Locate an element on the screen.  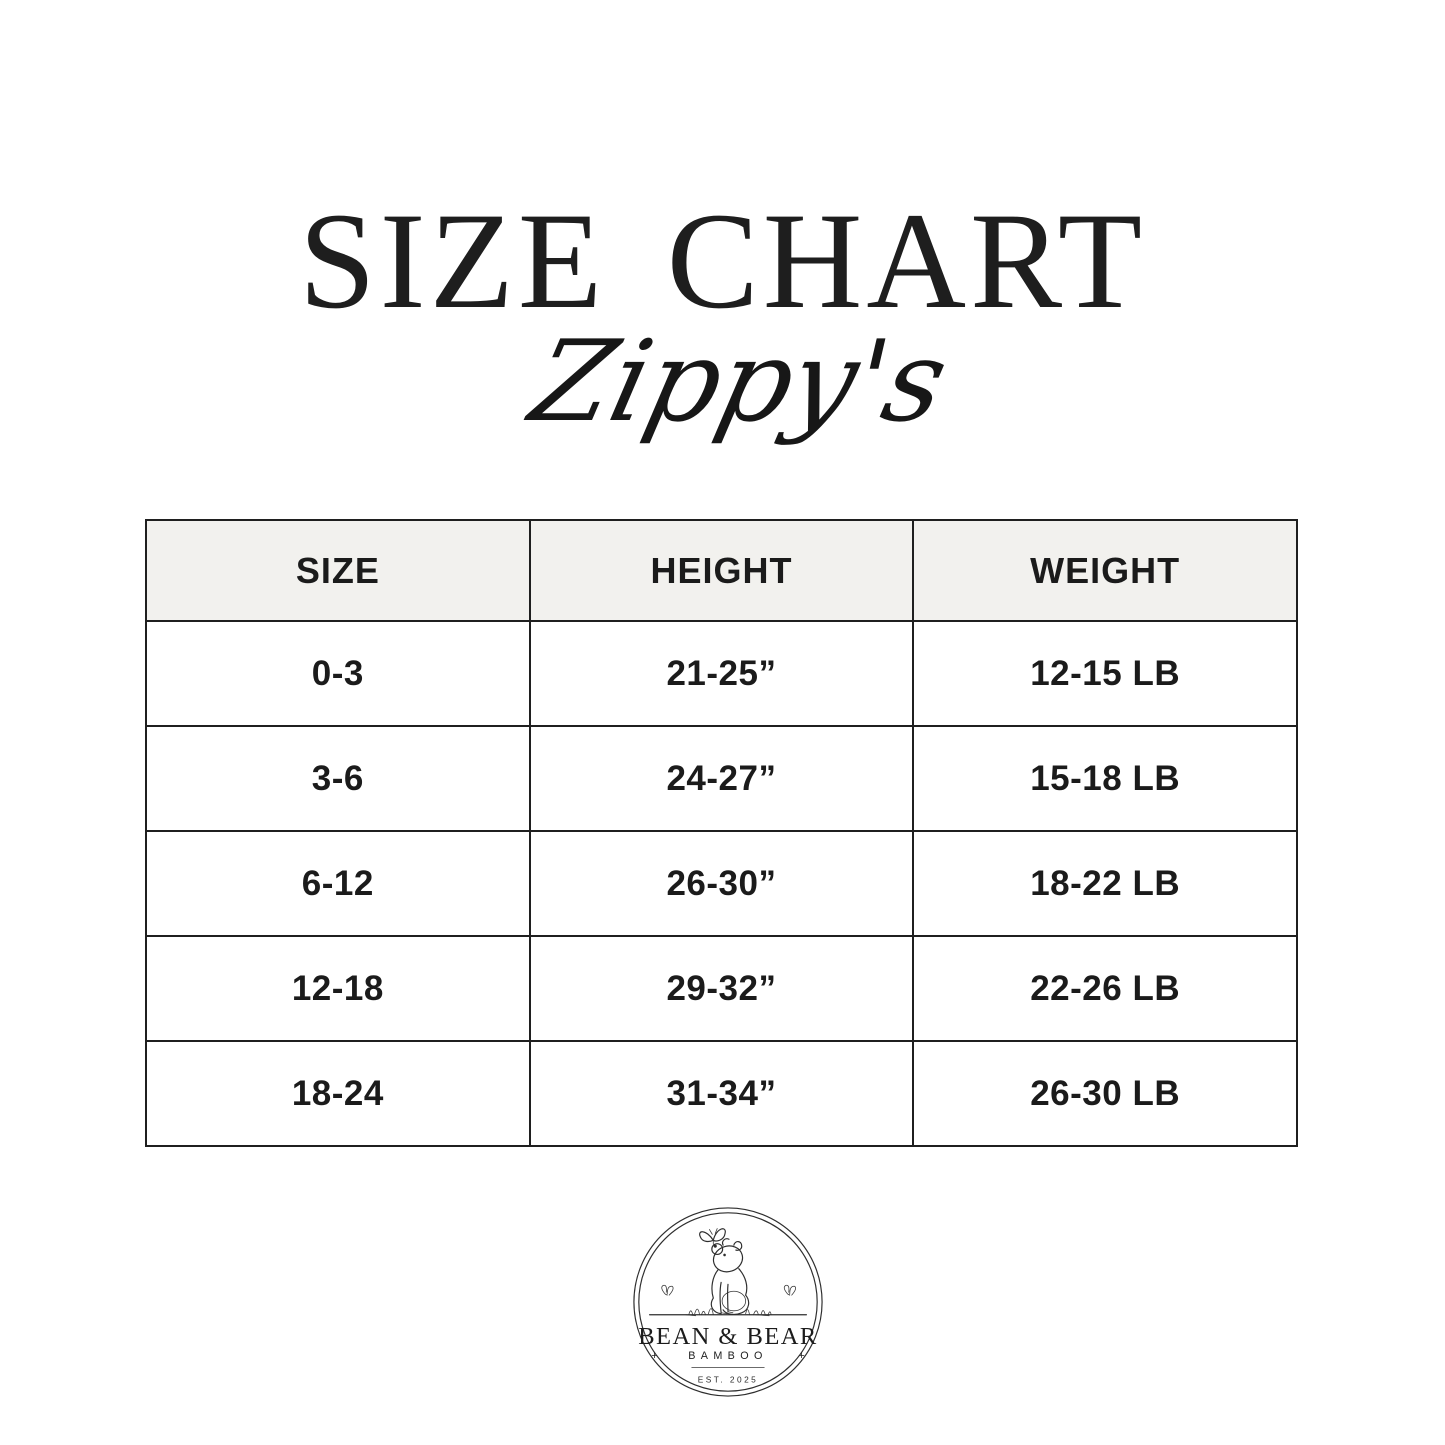
logo-inner-ring is located at coordinates (728, 1302).